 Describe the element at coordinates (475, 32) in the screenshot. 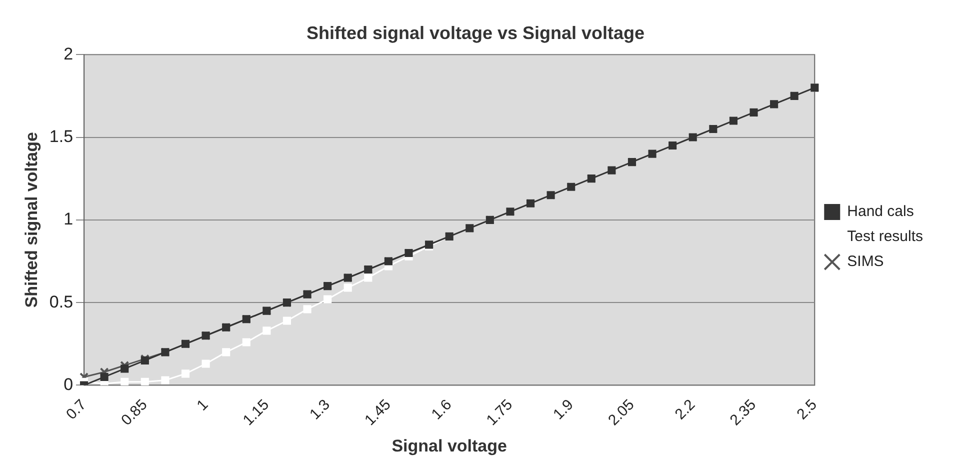

I see `chart-title: Shifted signal voltage vs Signal voltage` at that location.